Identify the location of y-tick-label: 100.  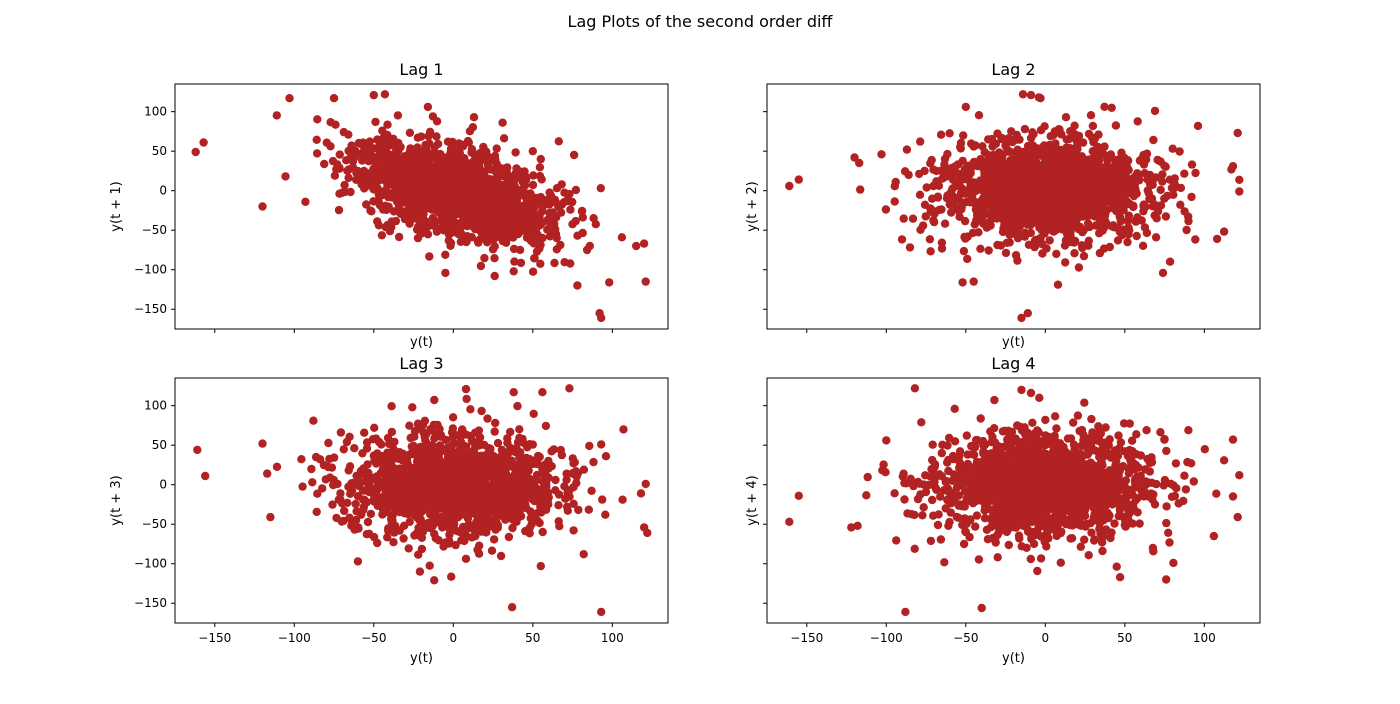
(155, 112).